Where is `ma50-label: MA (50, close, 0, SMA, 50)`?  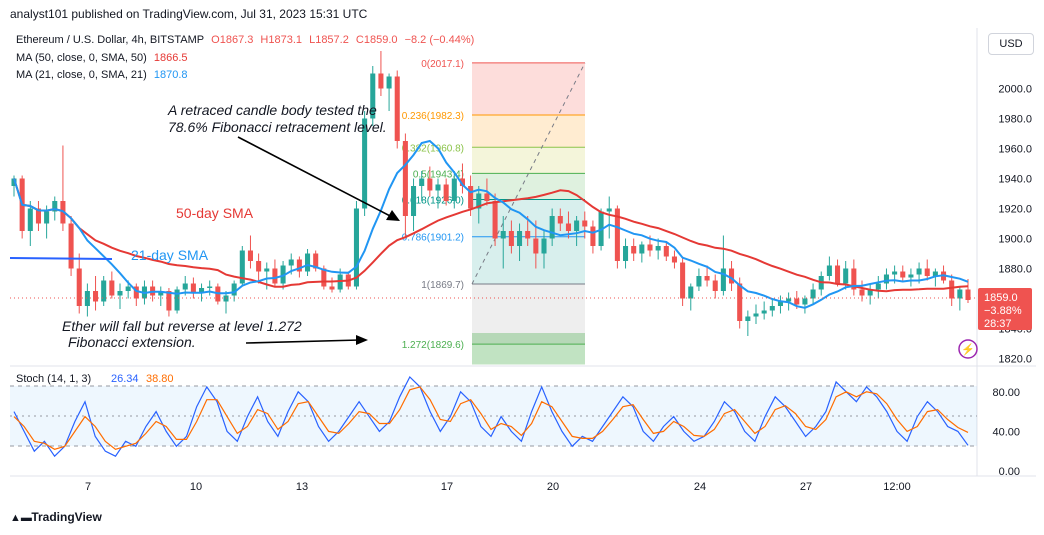 ma50-label: MA (50, close, 0, SMA, 50) is located at coordinates (81, 58).